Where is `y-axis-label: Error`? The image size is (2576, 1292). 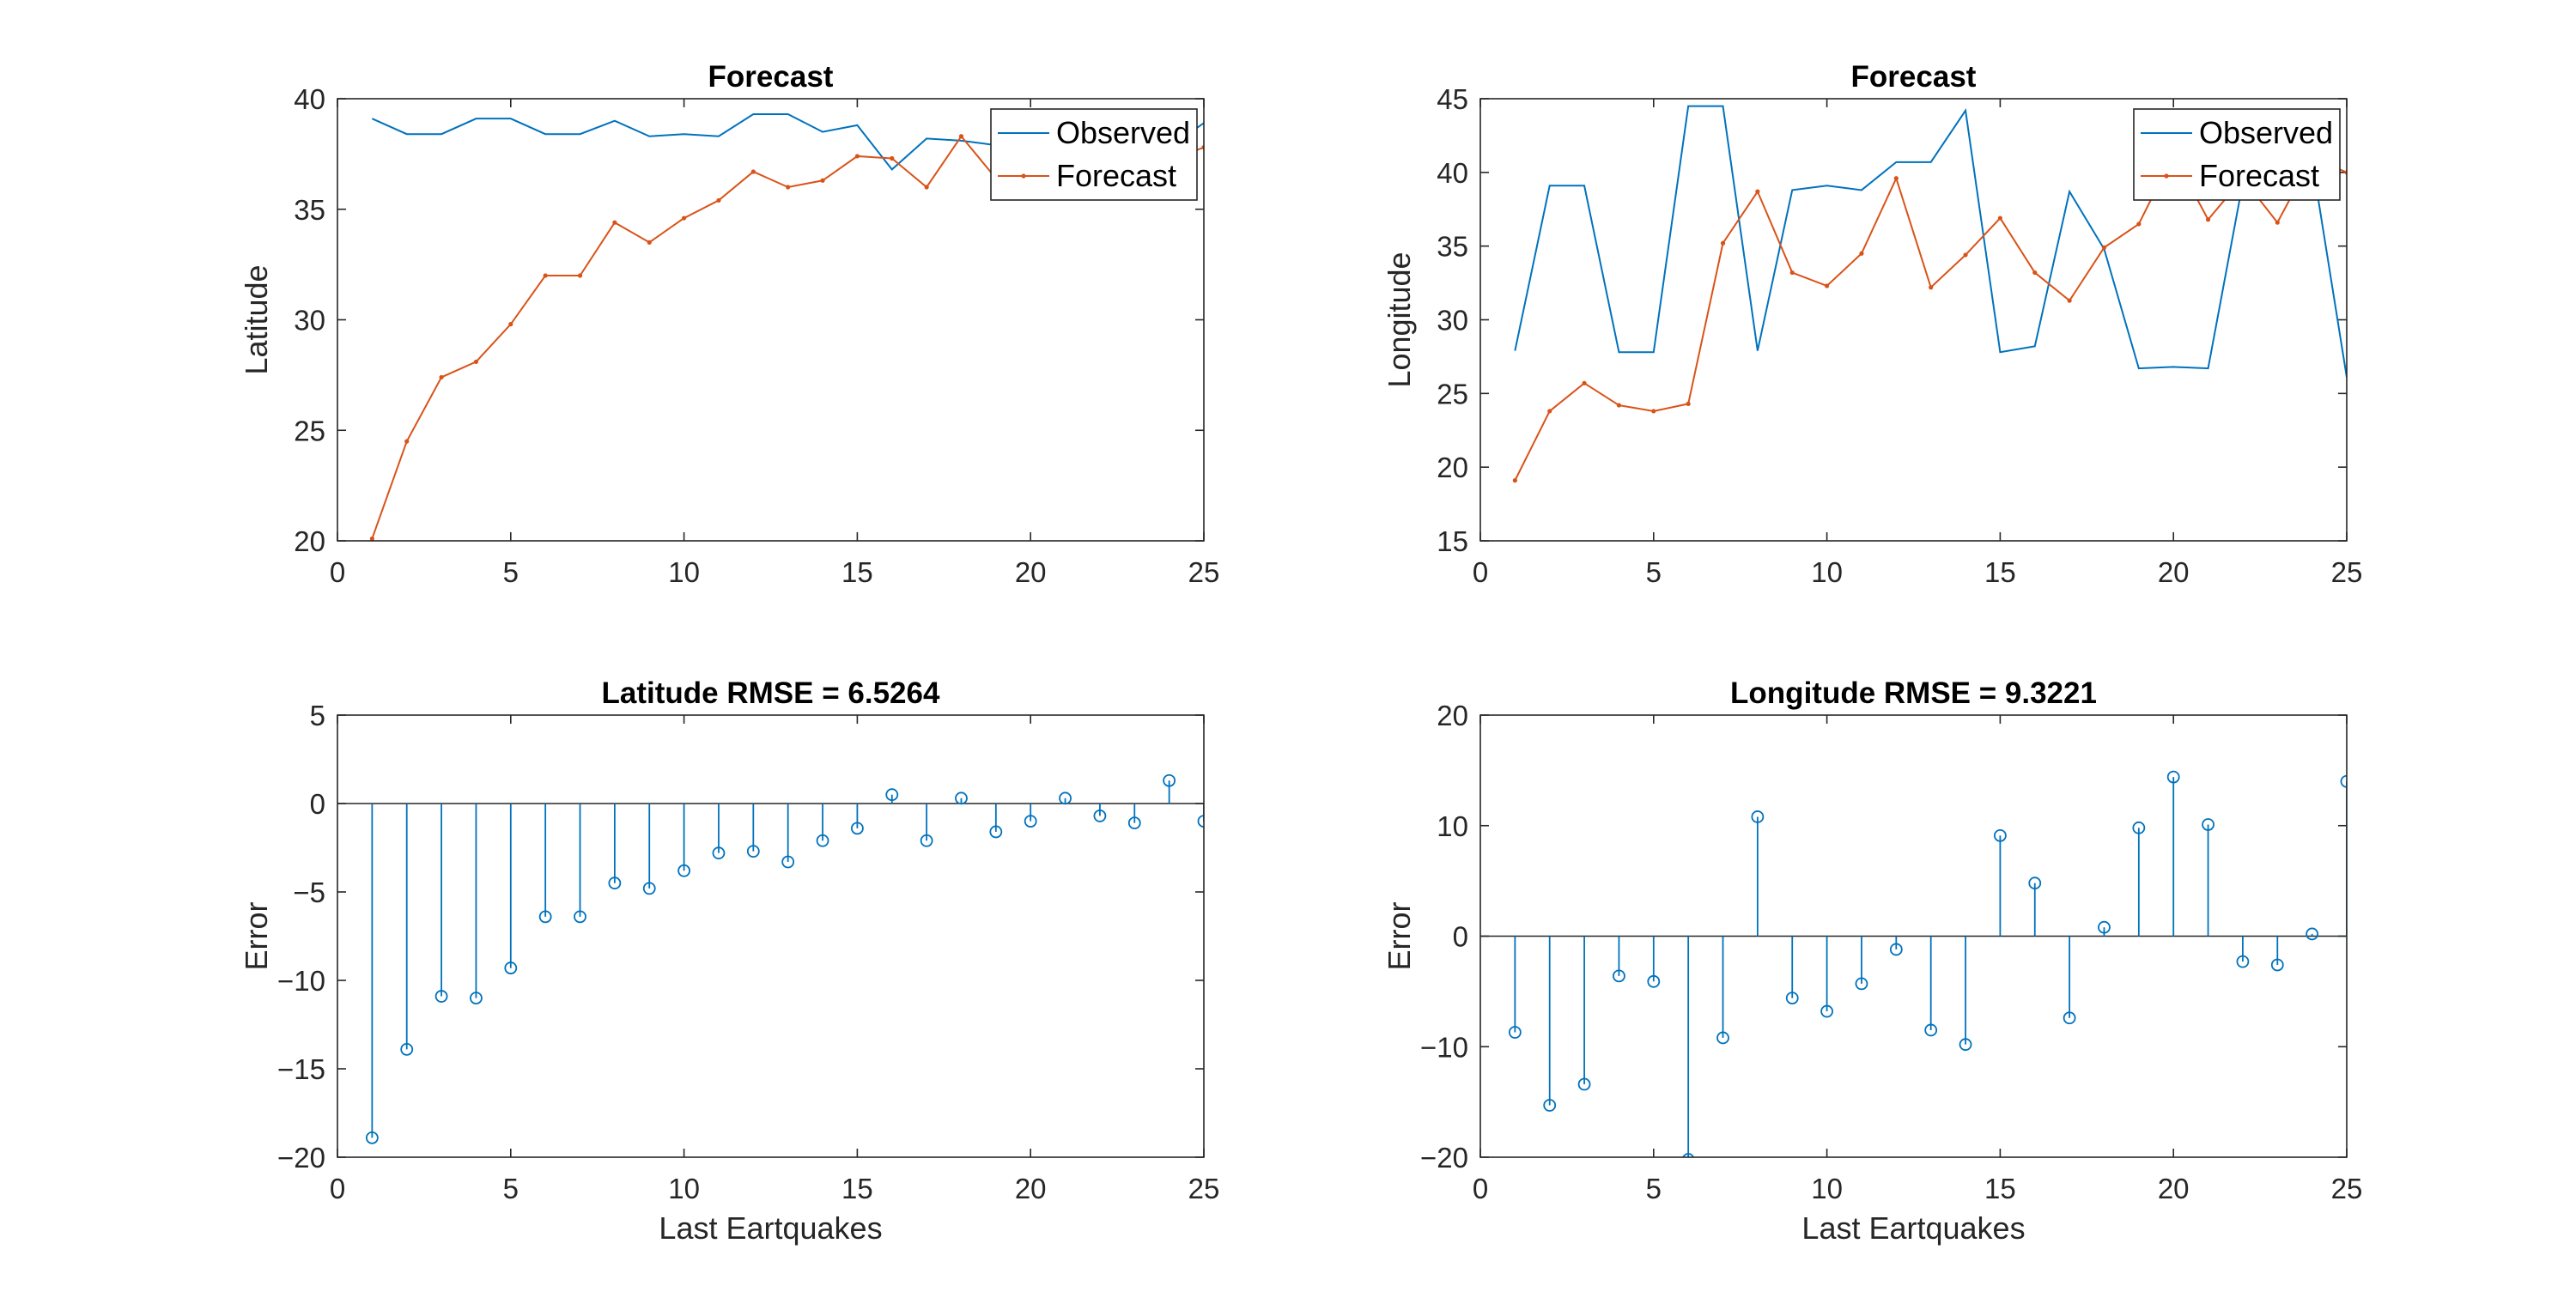
y-axis-label: Error is located at coordinates (257, 935).